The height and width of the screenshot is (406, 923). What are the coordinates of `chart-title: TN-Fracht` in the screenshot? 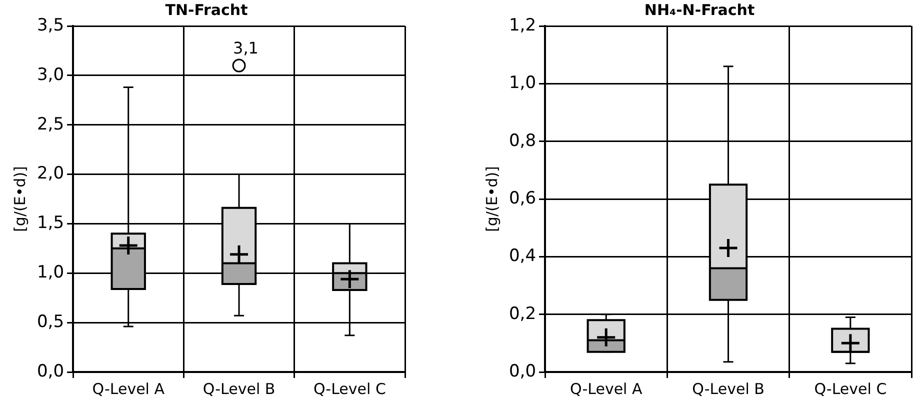 It's located at (206, 9).